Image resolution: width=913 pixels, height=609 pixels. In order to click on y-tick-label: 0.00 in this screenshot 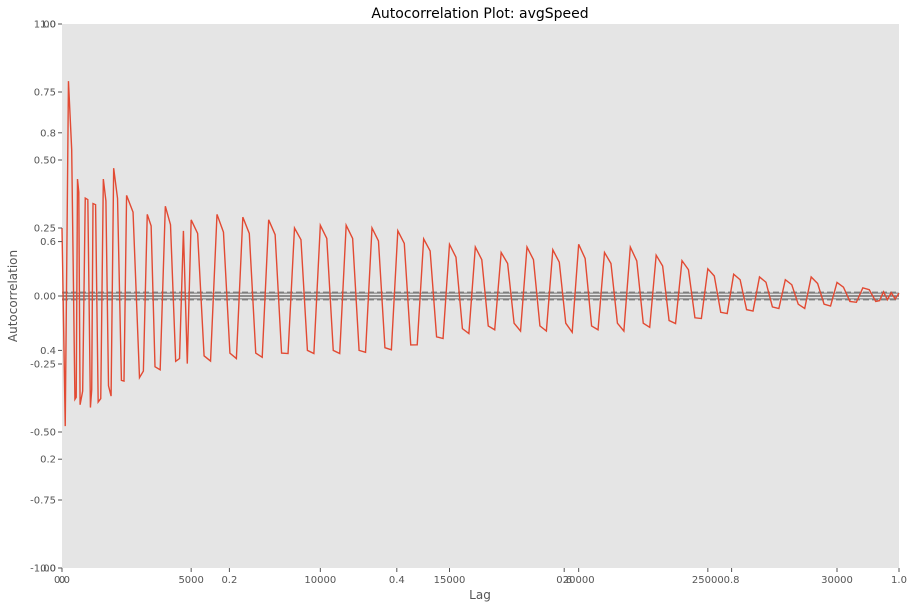, I will do `click(45, 297)`.